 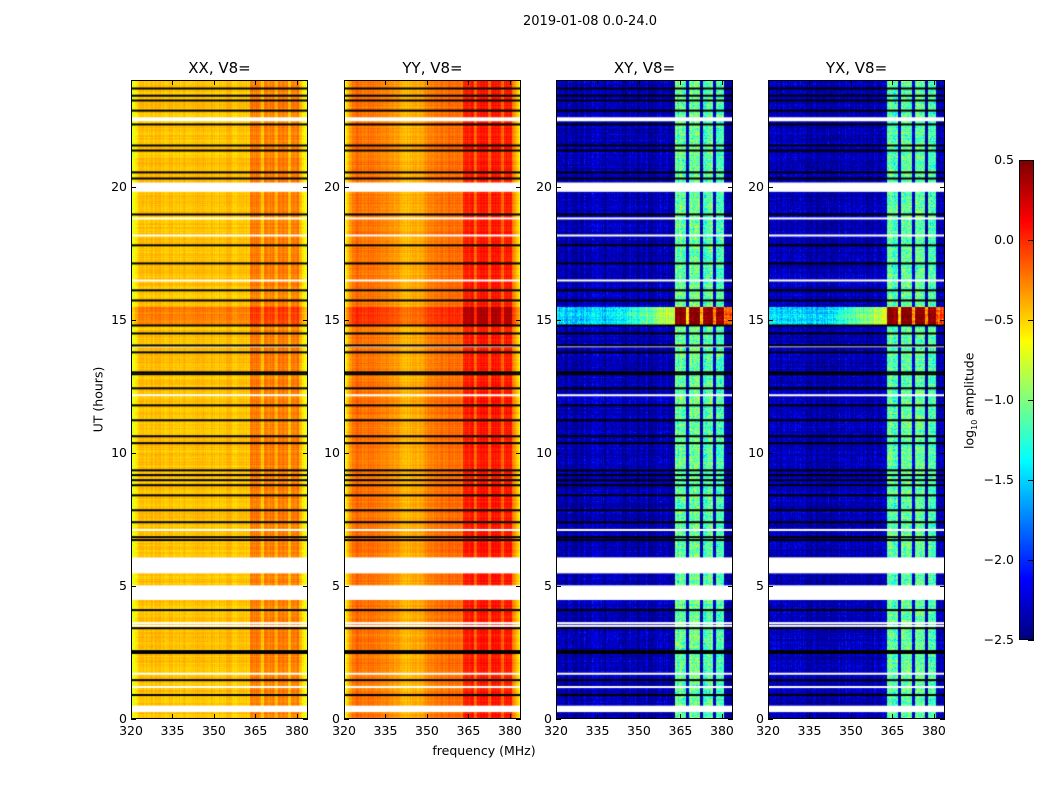 What do you see at coordinates (432, 68) in the screenshot?
I see `panel-title-yy: YY, V8=` at bounding box center [432, 68].